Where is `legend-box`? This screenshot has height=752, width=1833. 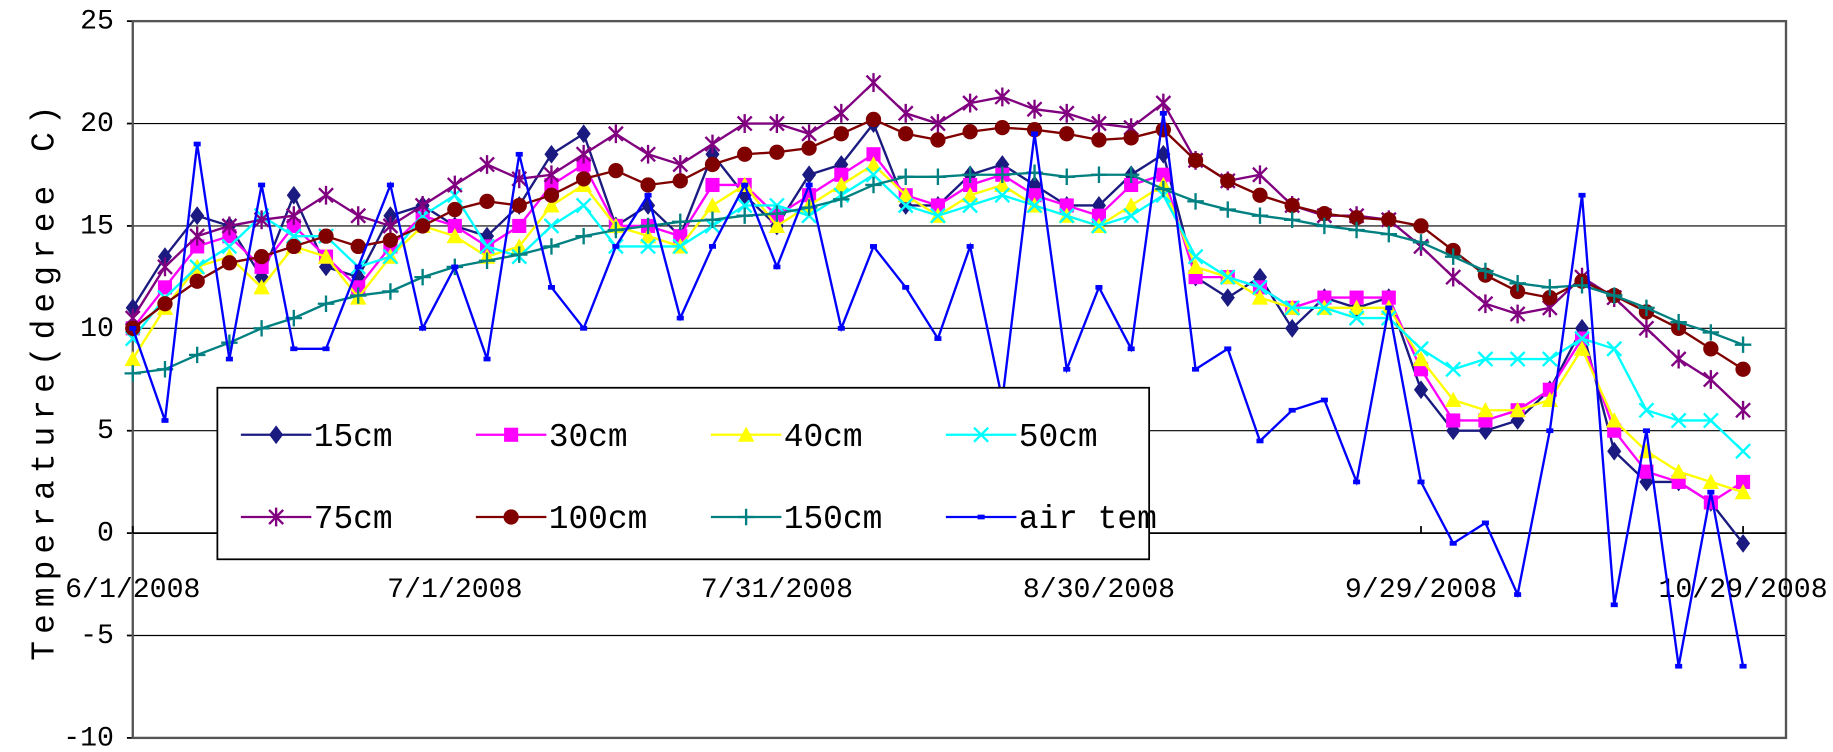
legend-box is located at coordinates (683, 473).